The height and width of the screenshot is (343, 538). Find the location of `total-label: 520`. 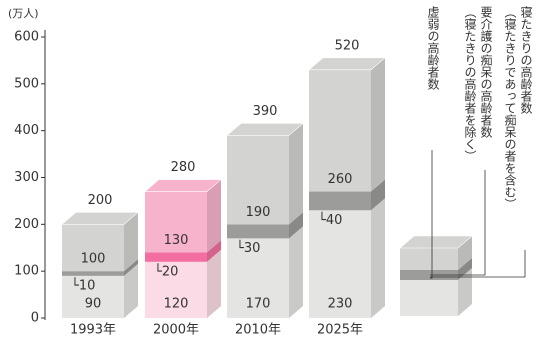

total-label: 520 is located at coordinates (347, 45).